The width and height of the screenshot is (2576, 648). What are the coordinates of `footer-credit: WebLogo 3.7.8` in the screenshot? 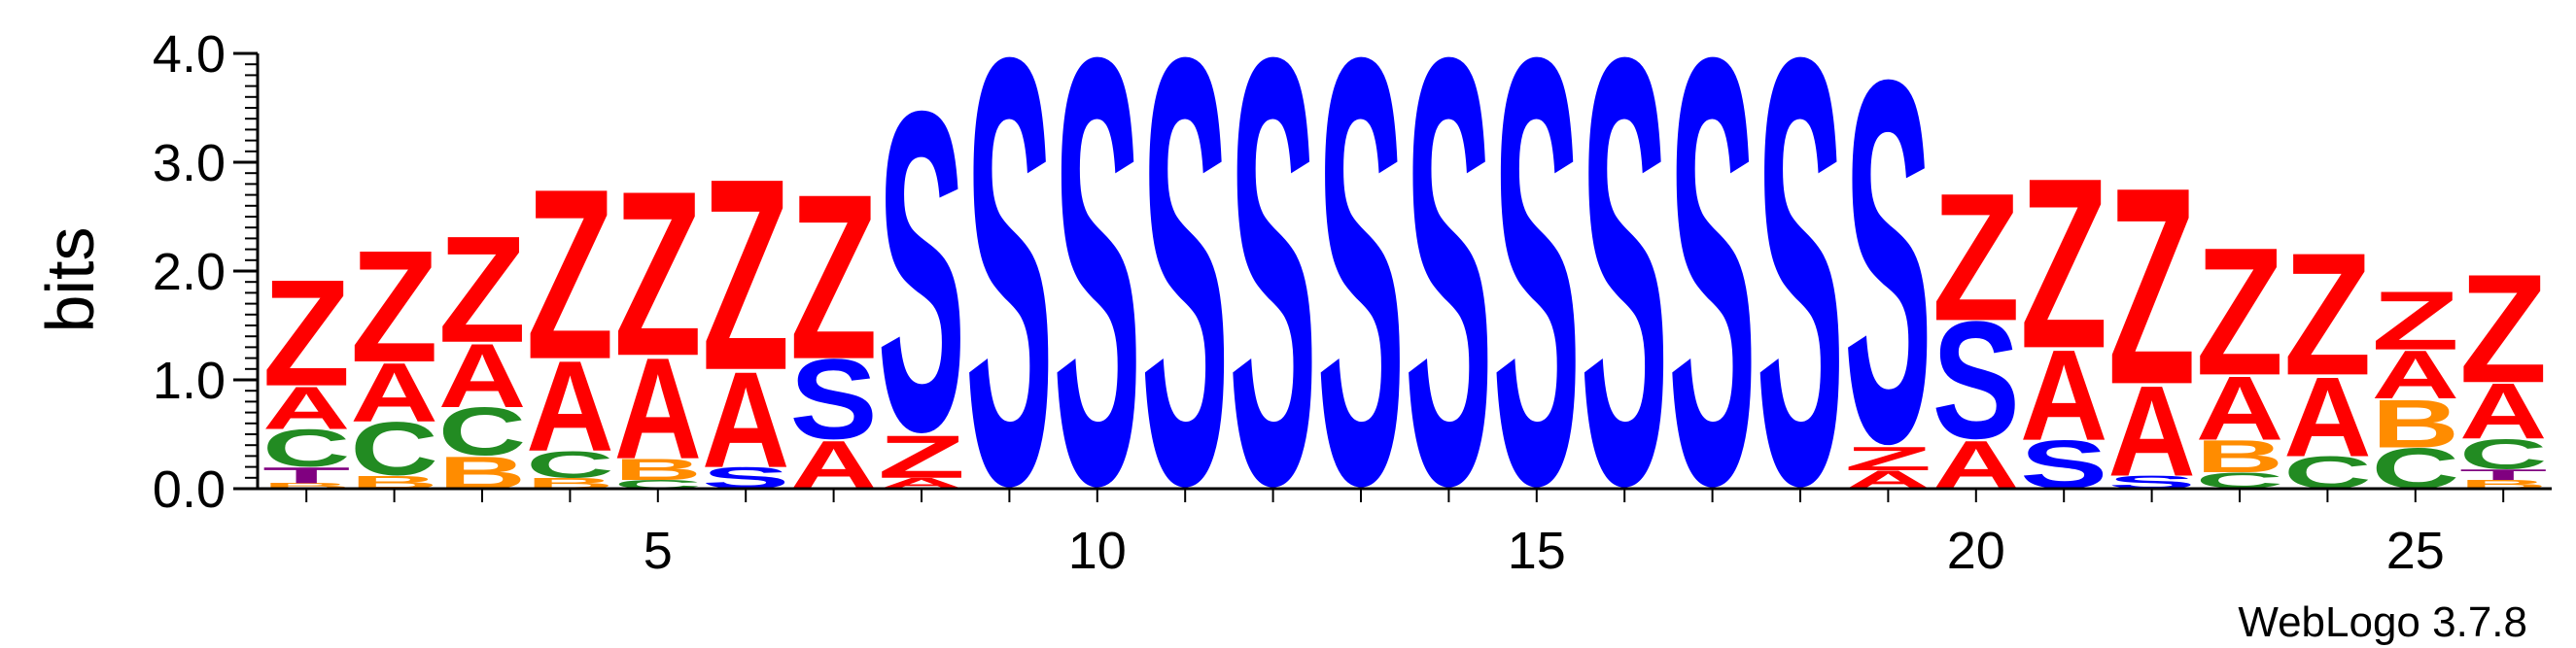 It's located at (2382, 622).